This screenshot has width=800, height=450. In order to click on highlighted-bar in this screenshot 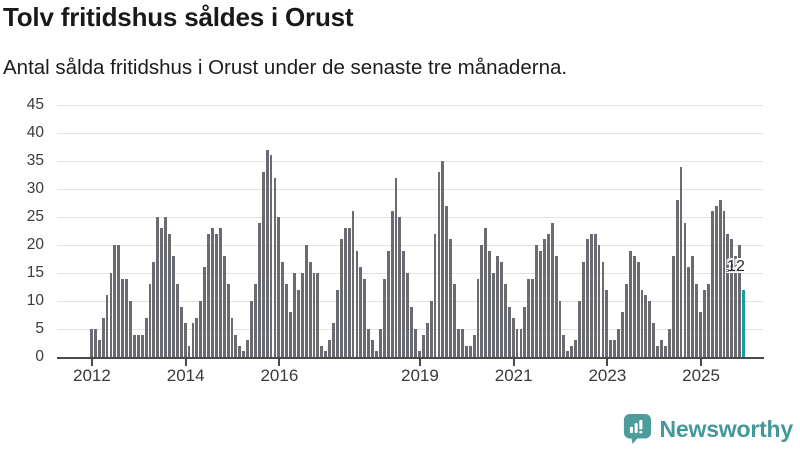, I will do `click(743, 323)`.